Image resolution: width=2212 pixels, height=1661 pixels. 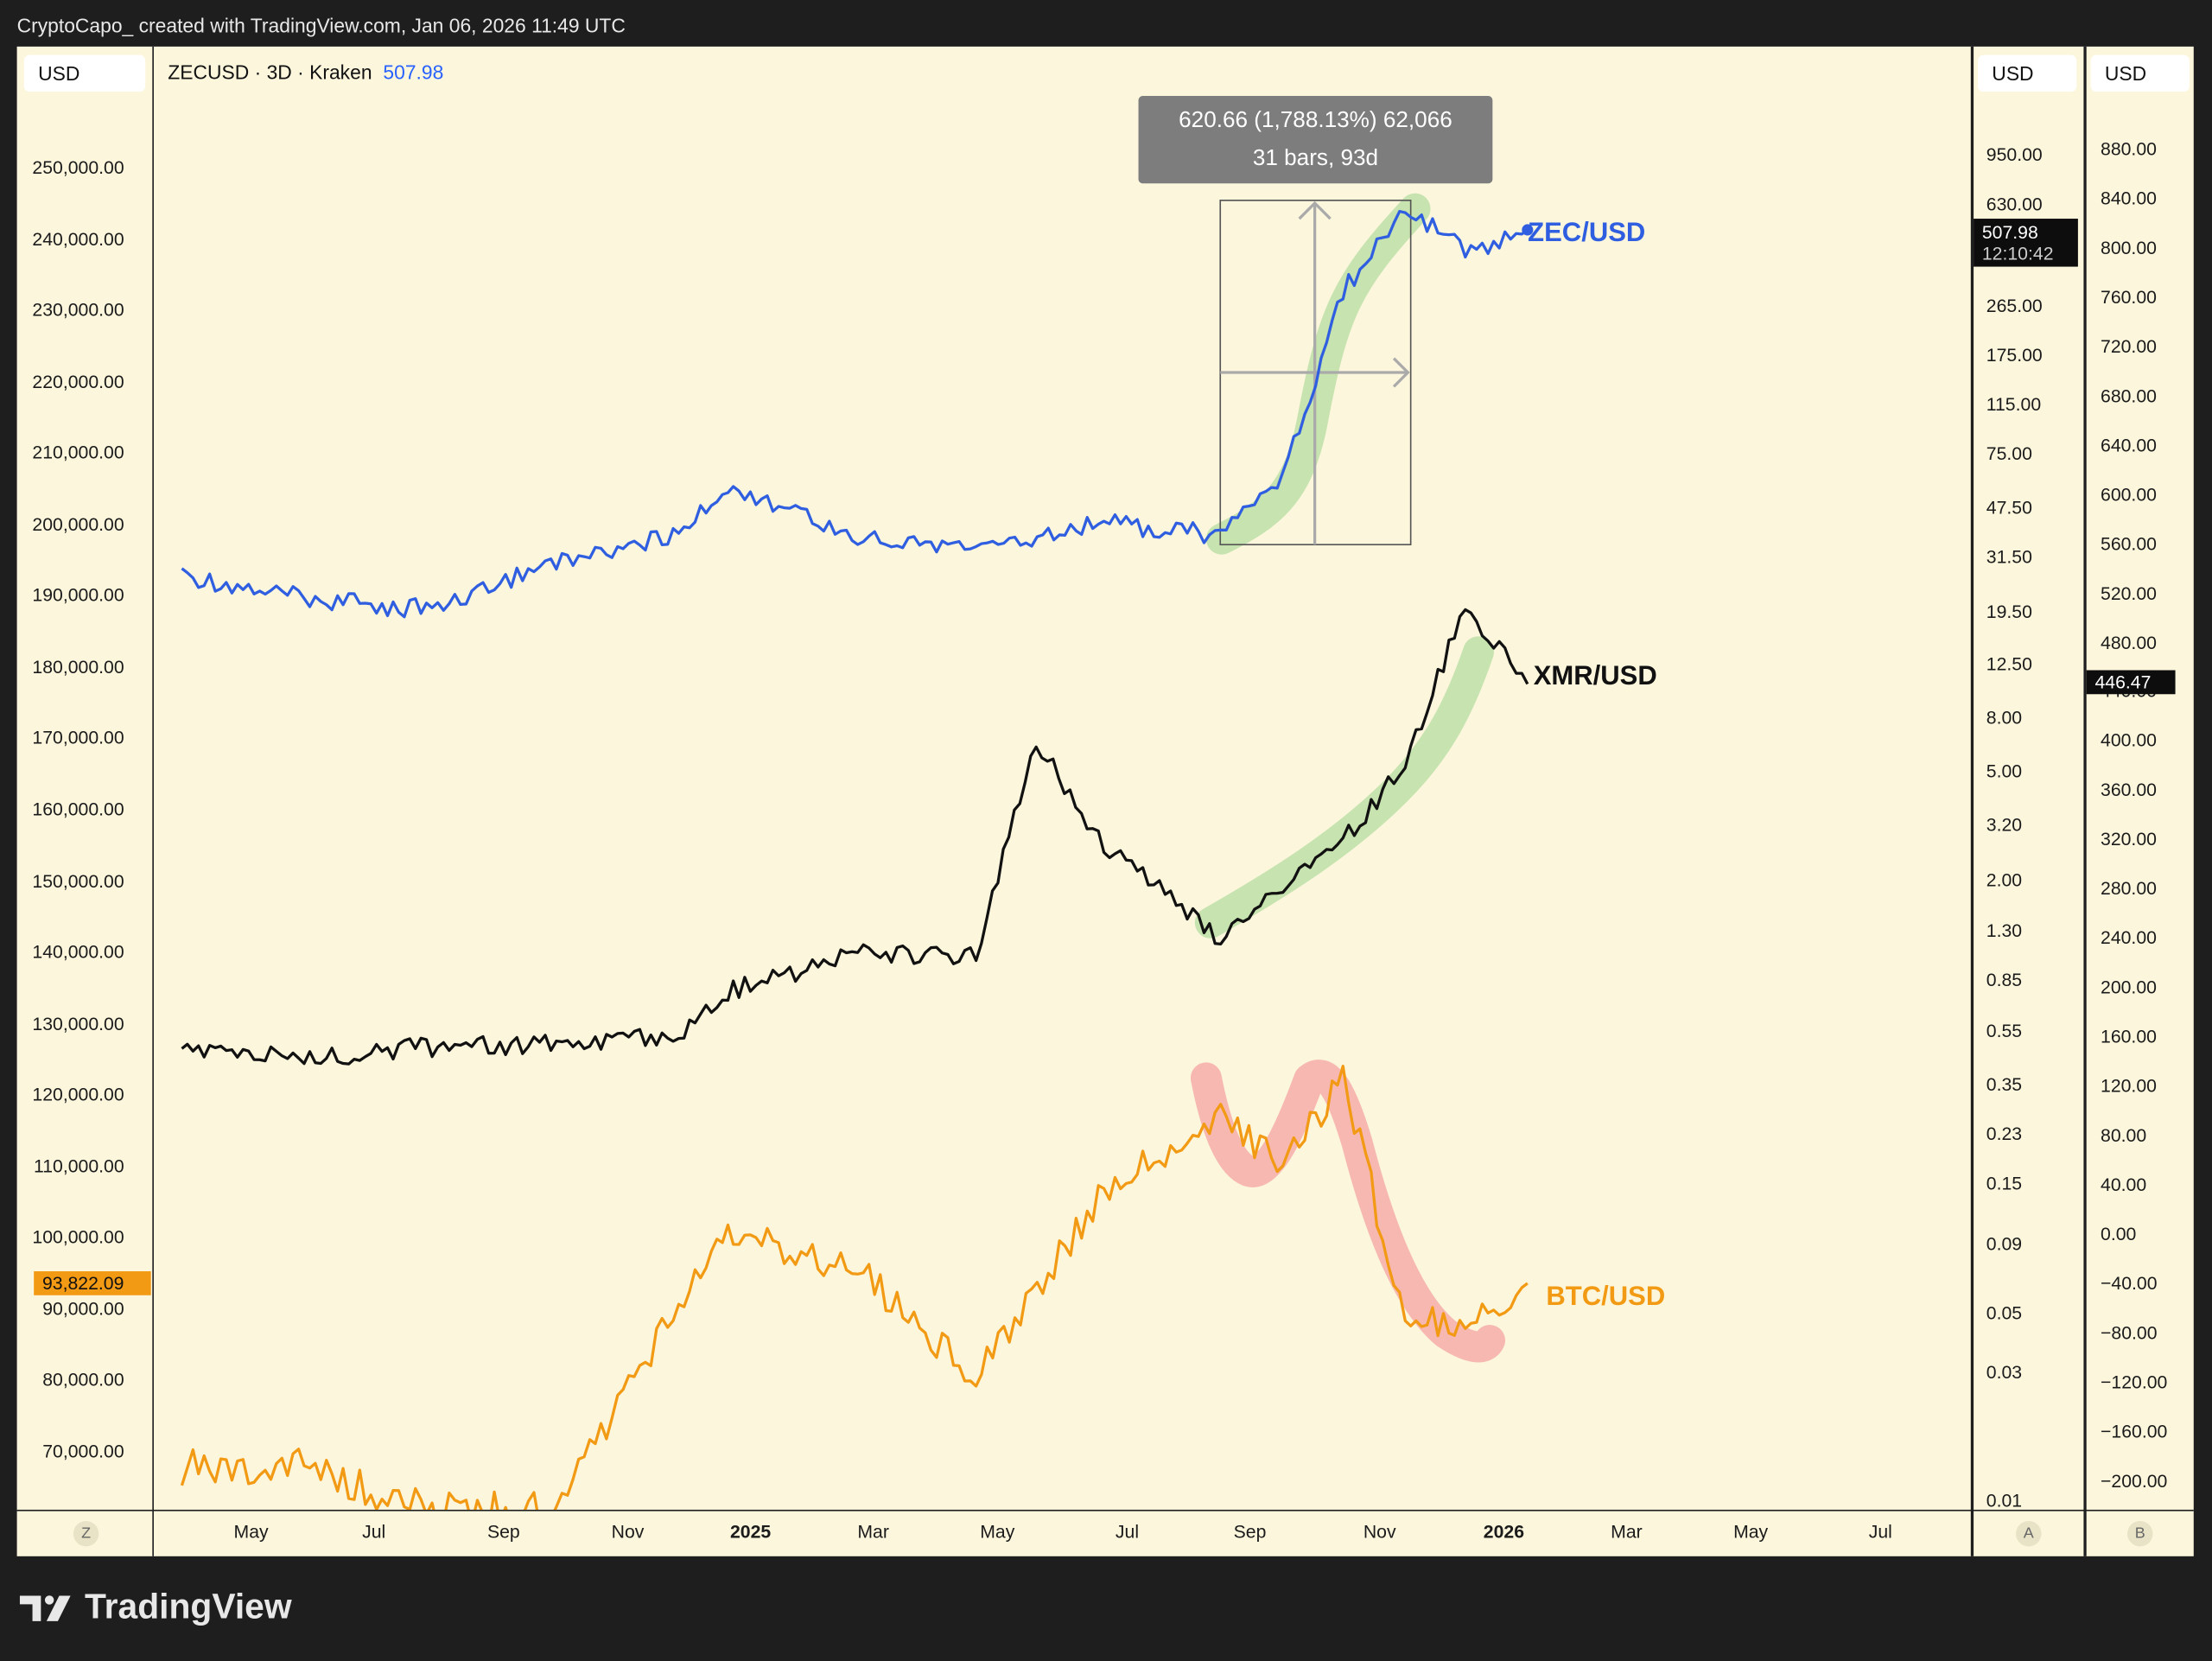 I want to click on symbol-last-price: 507.98, so click(x=413, y=72).